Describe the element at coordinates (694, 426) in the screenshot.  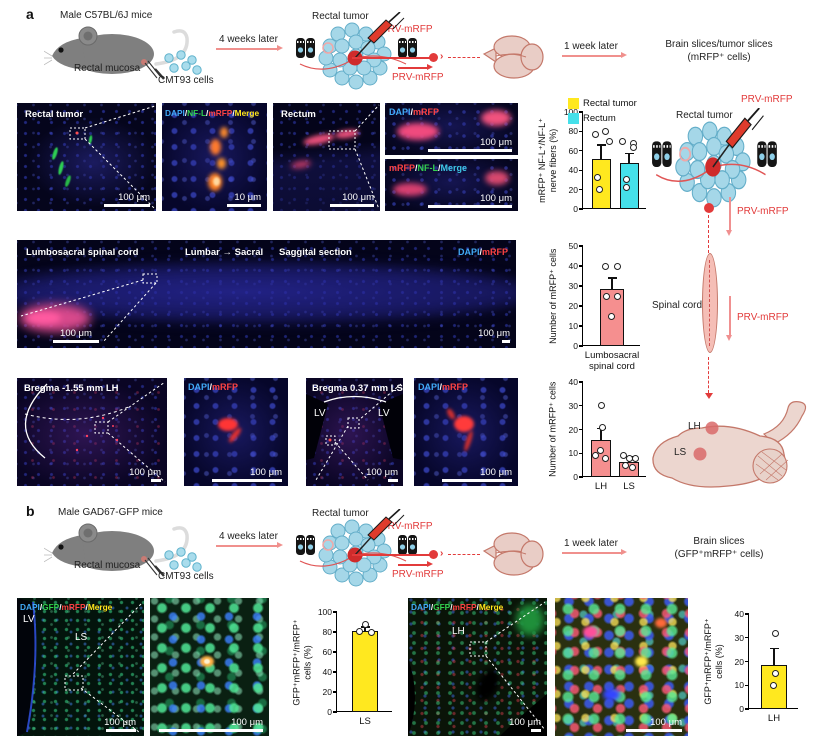
I see `pathway-lh-label: LH` at that location.